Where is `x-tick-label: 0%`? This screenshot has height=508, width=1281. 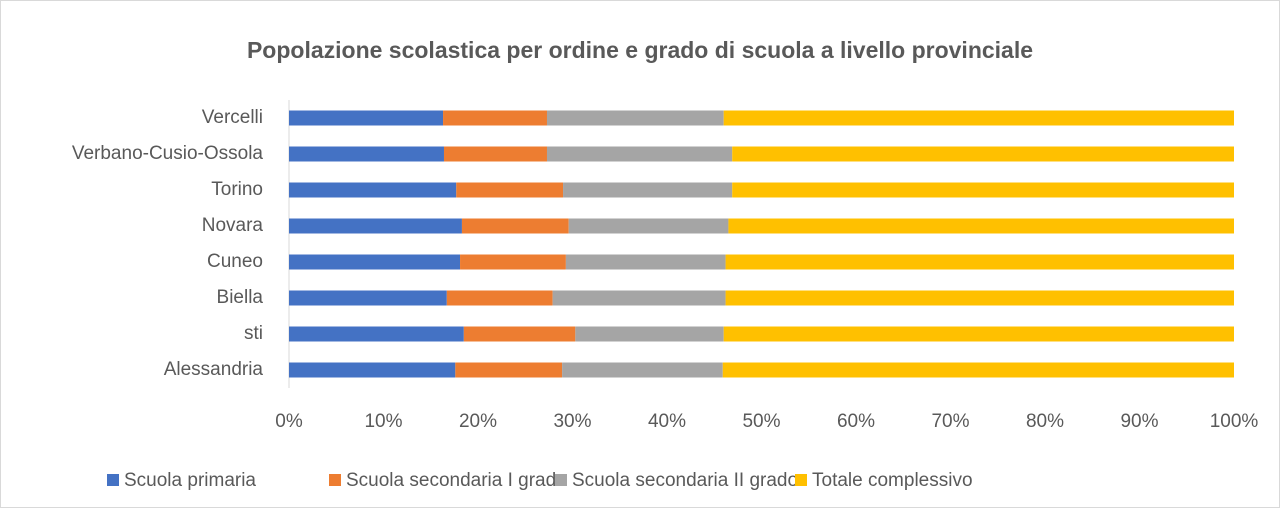 x-tick-label: 0% is located at coordinates (289, 421).